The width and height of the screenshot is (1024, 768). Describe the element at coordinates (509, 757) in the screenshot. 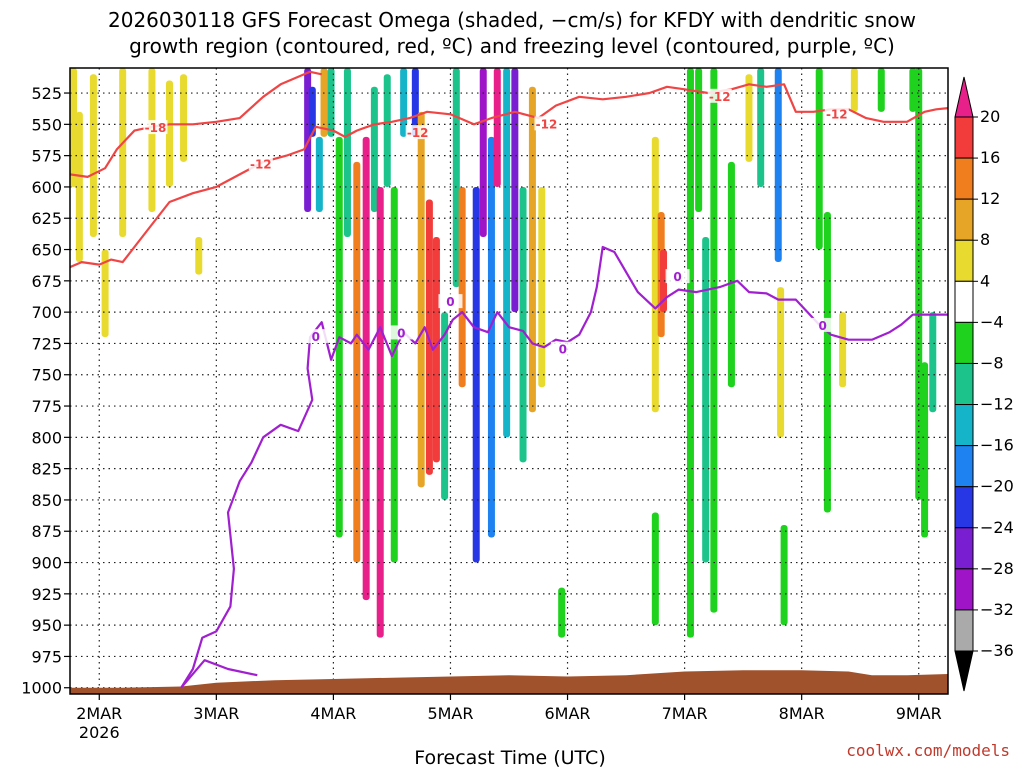

I see `x-axis-label: Forecast Time (UTC)` at that location.